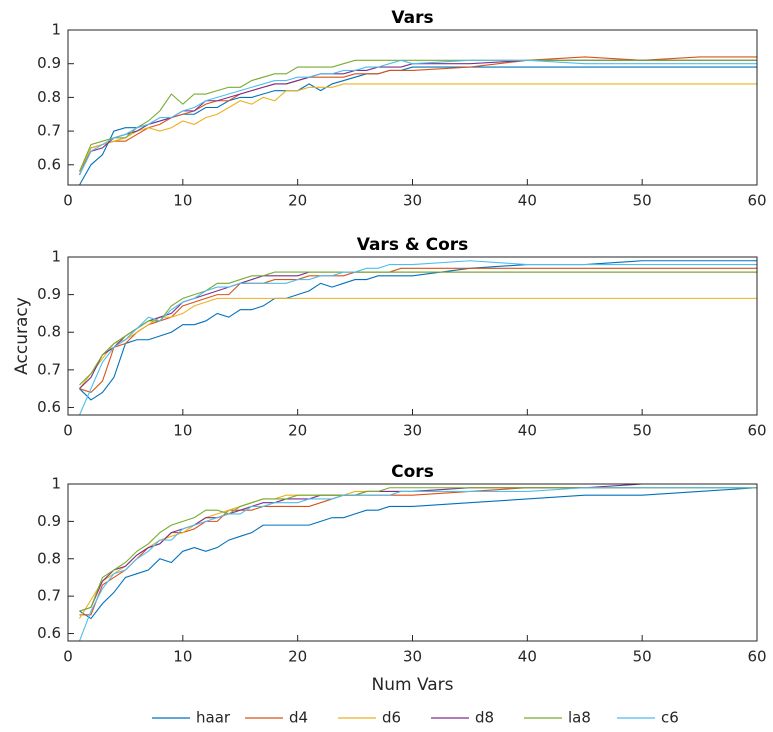 The height and width of the screenshot is (732, 773). What do you see at coordinates (579, 718) in the screenshot?
I see `legend-label: la8` at bounding box center [579, 718].